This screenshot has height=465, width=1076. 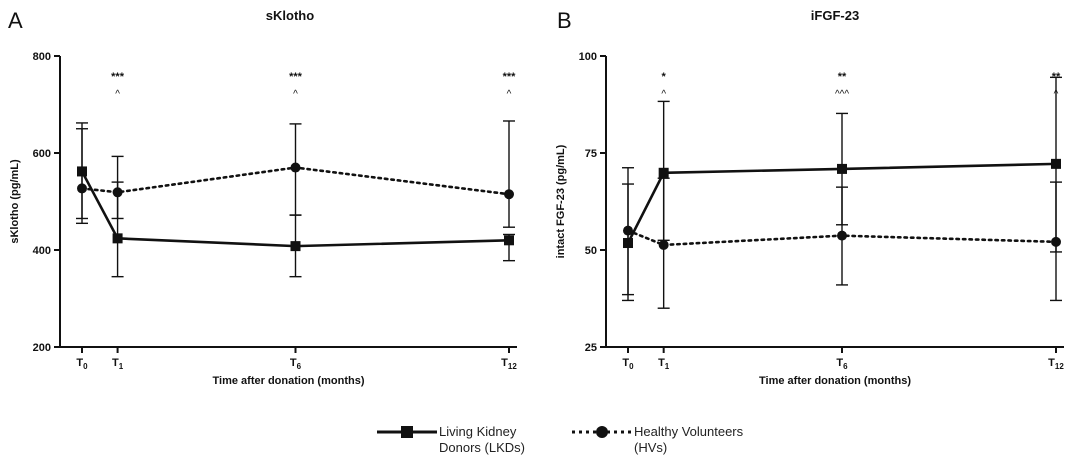 What do you see at coordinates (42, 154) in the screenshot?
I see `y-tick-label: 600` at bounding box center [42, 154].